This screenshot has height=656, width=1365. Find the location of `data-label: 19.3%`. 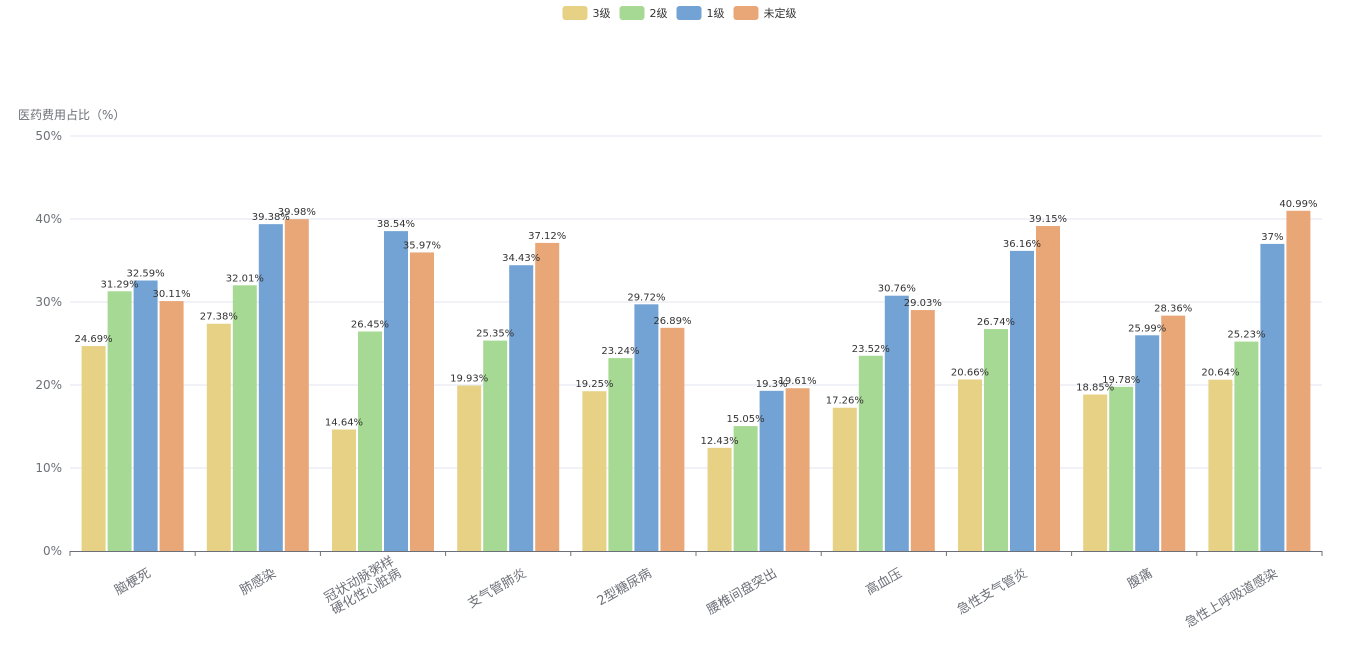

data-label: 19.3% is located at coordinates (772, 384).